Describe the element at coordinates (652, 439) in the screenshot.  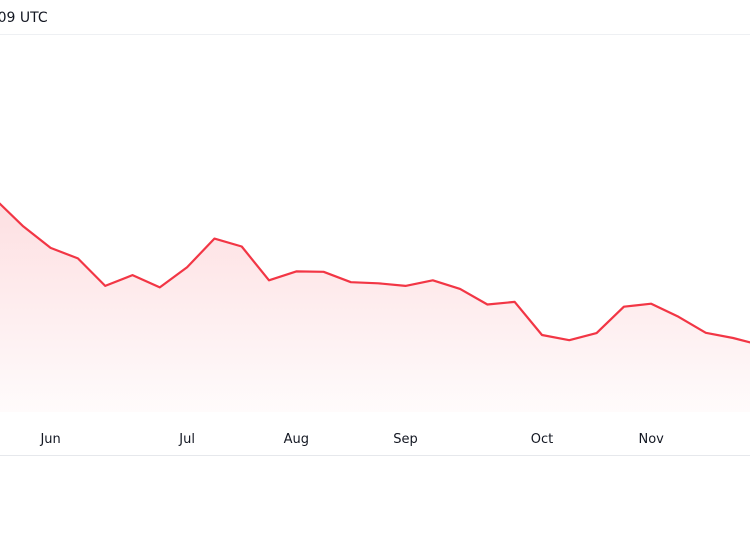
I see `x-tick-label: Nov` at that location.